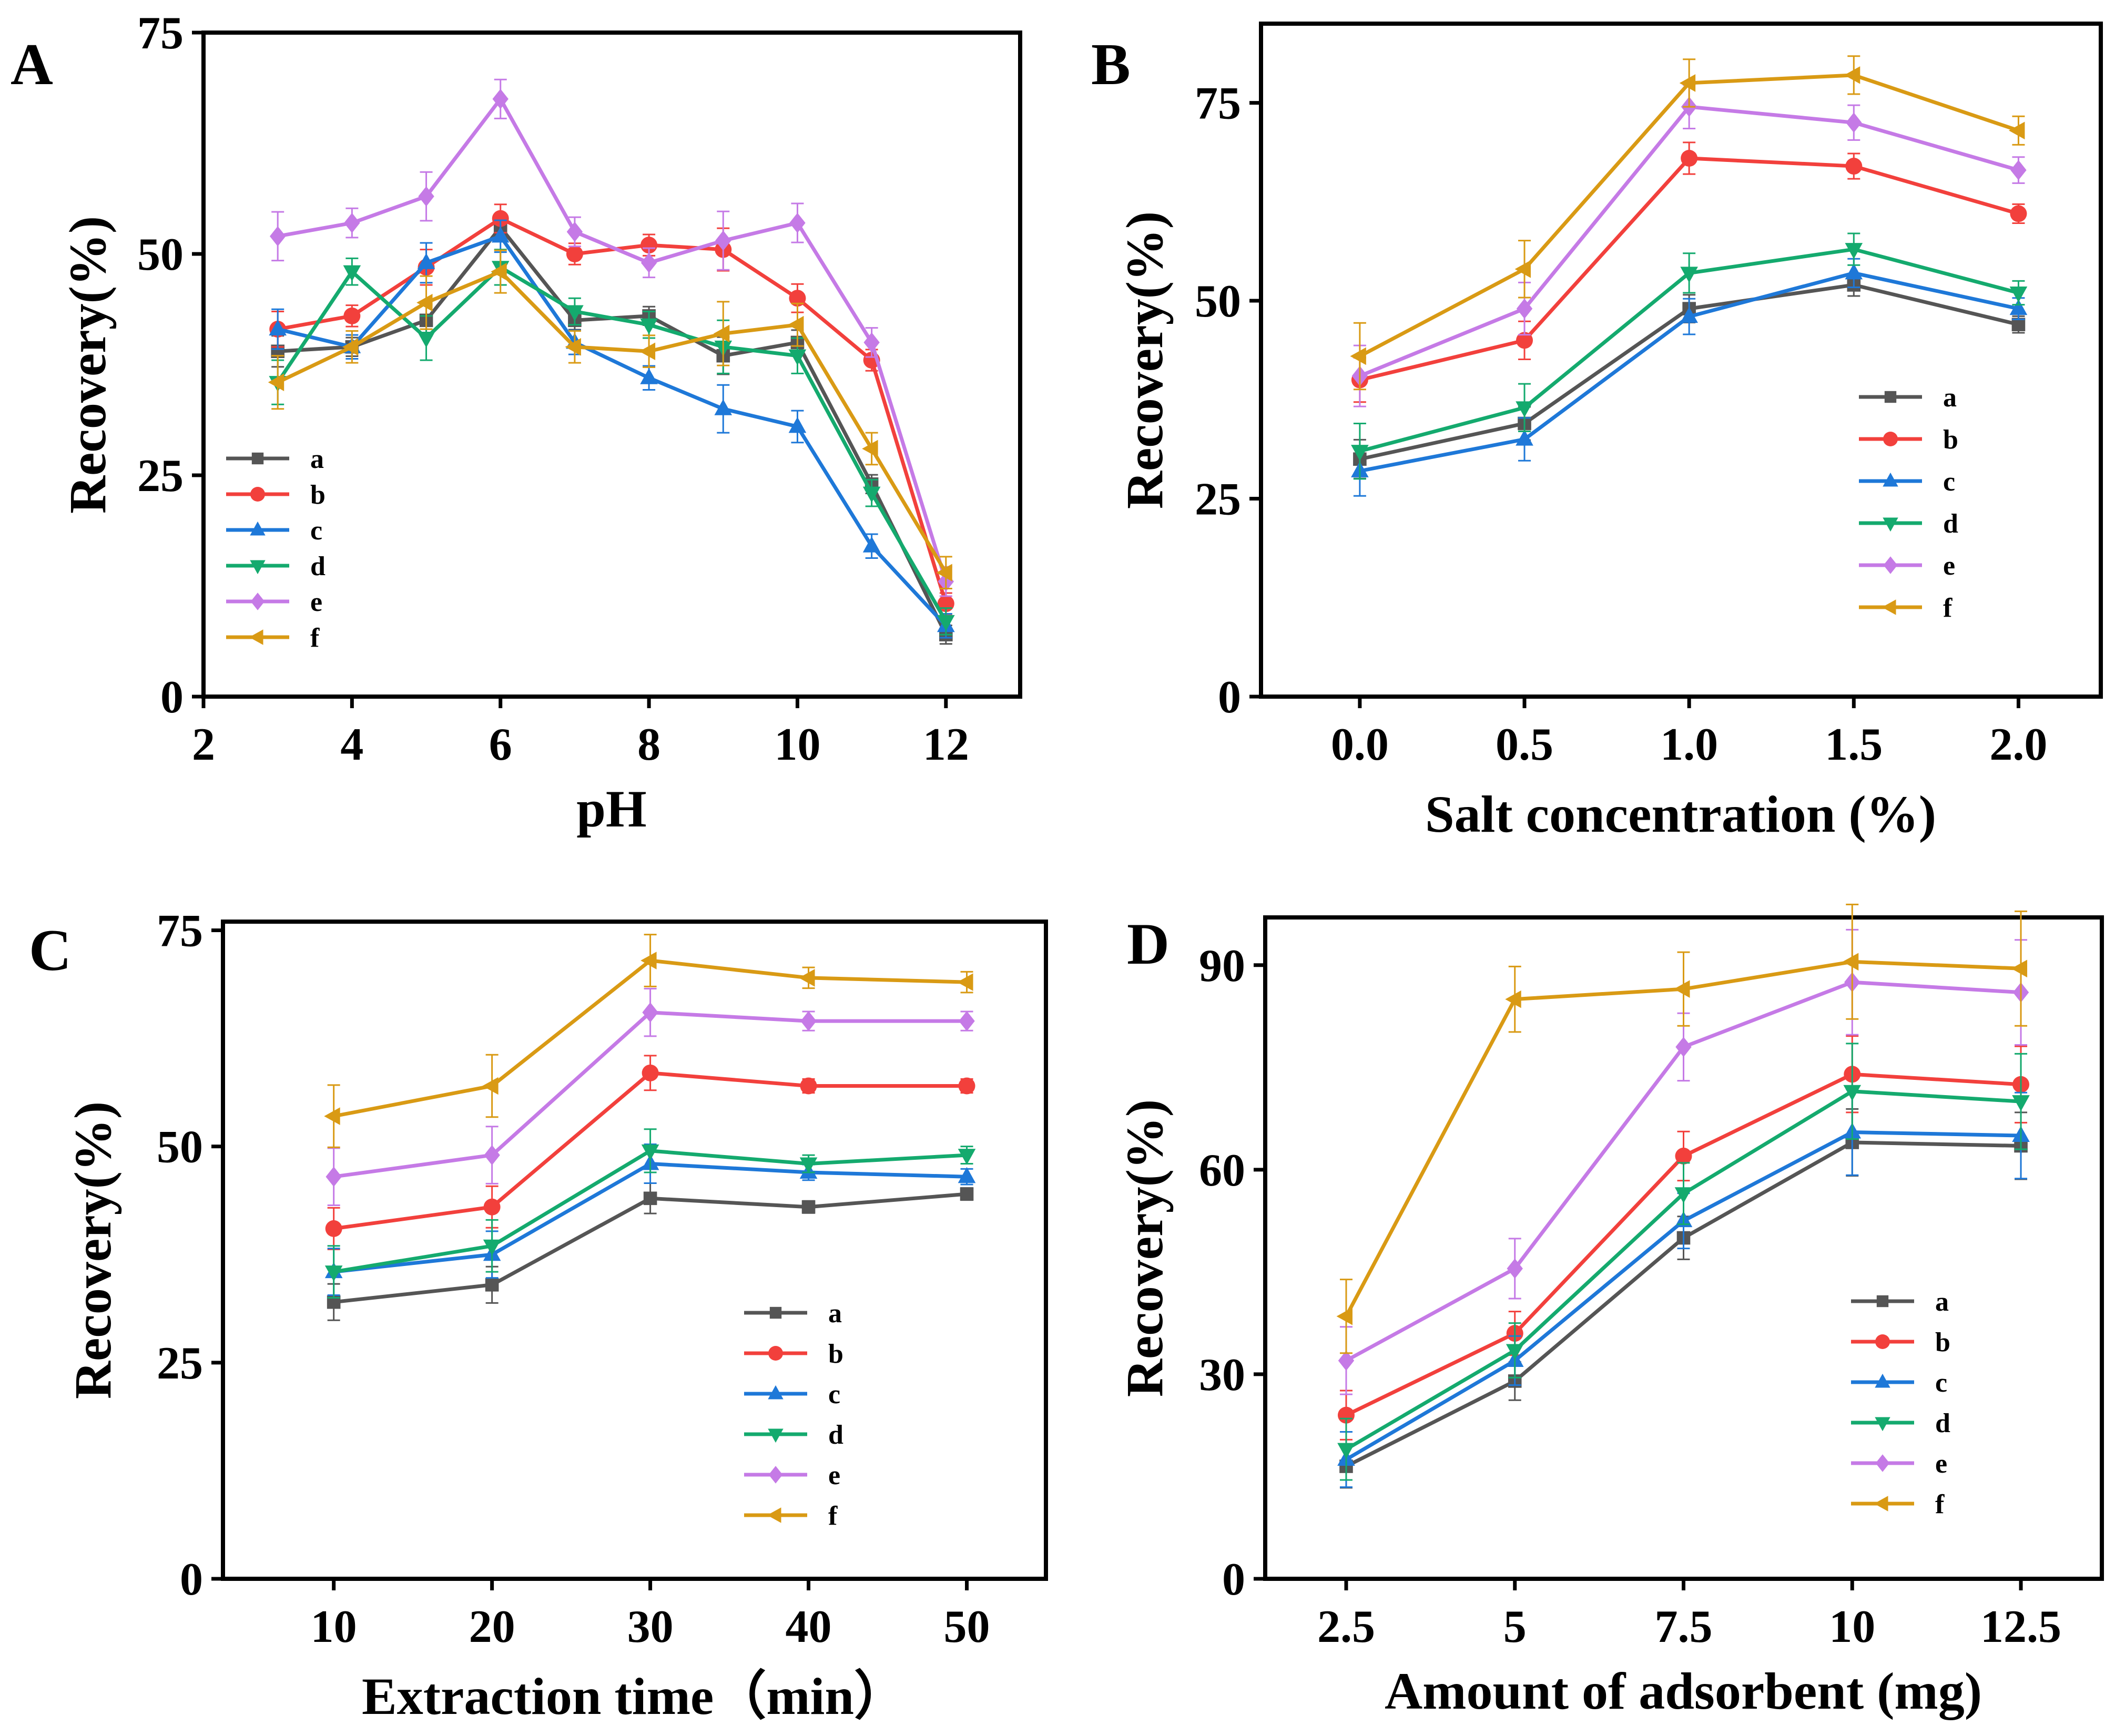 This screenshot has height=1736, width=2115. What do you see at coordinates (1898, 1504) in the screenshot?
I see `legend-item-f: f` at bounding box center [1898, 1504].